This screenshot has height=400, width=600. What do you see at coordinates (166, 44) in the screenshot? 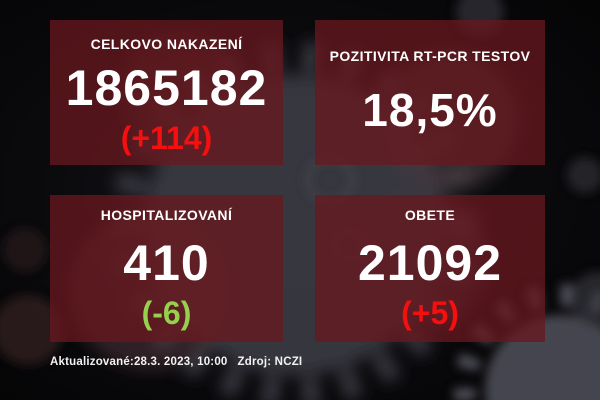
I see `total-infected-label: CELKOVO NAKAZENÍ` at bounding box center [166, 44].